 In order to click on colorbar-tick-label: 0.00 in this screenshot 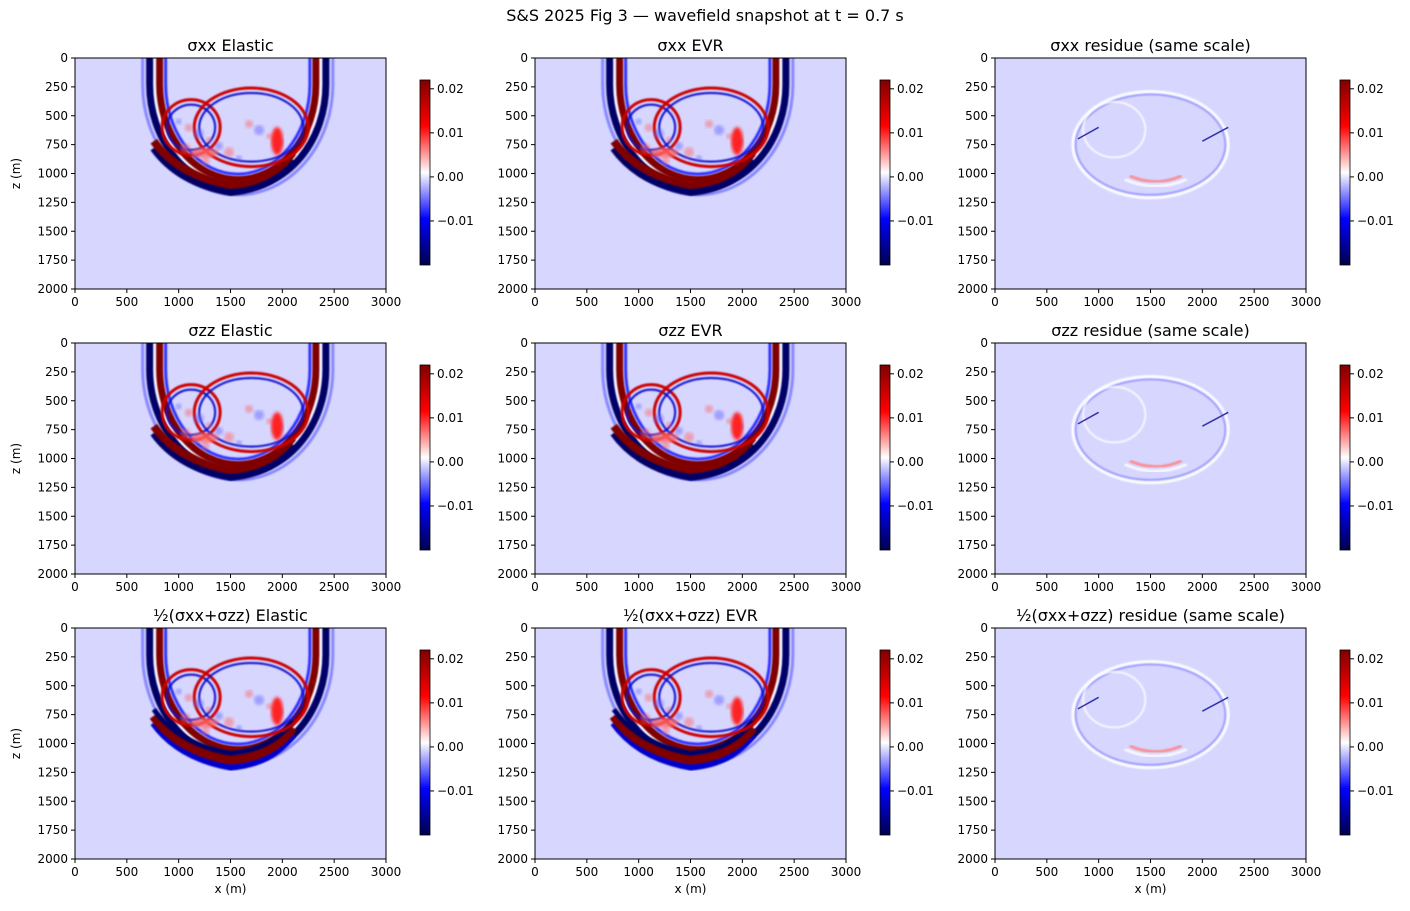, I will do `click(910, 747)`.